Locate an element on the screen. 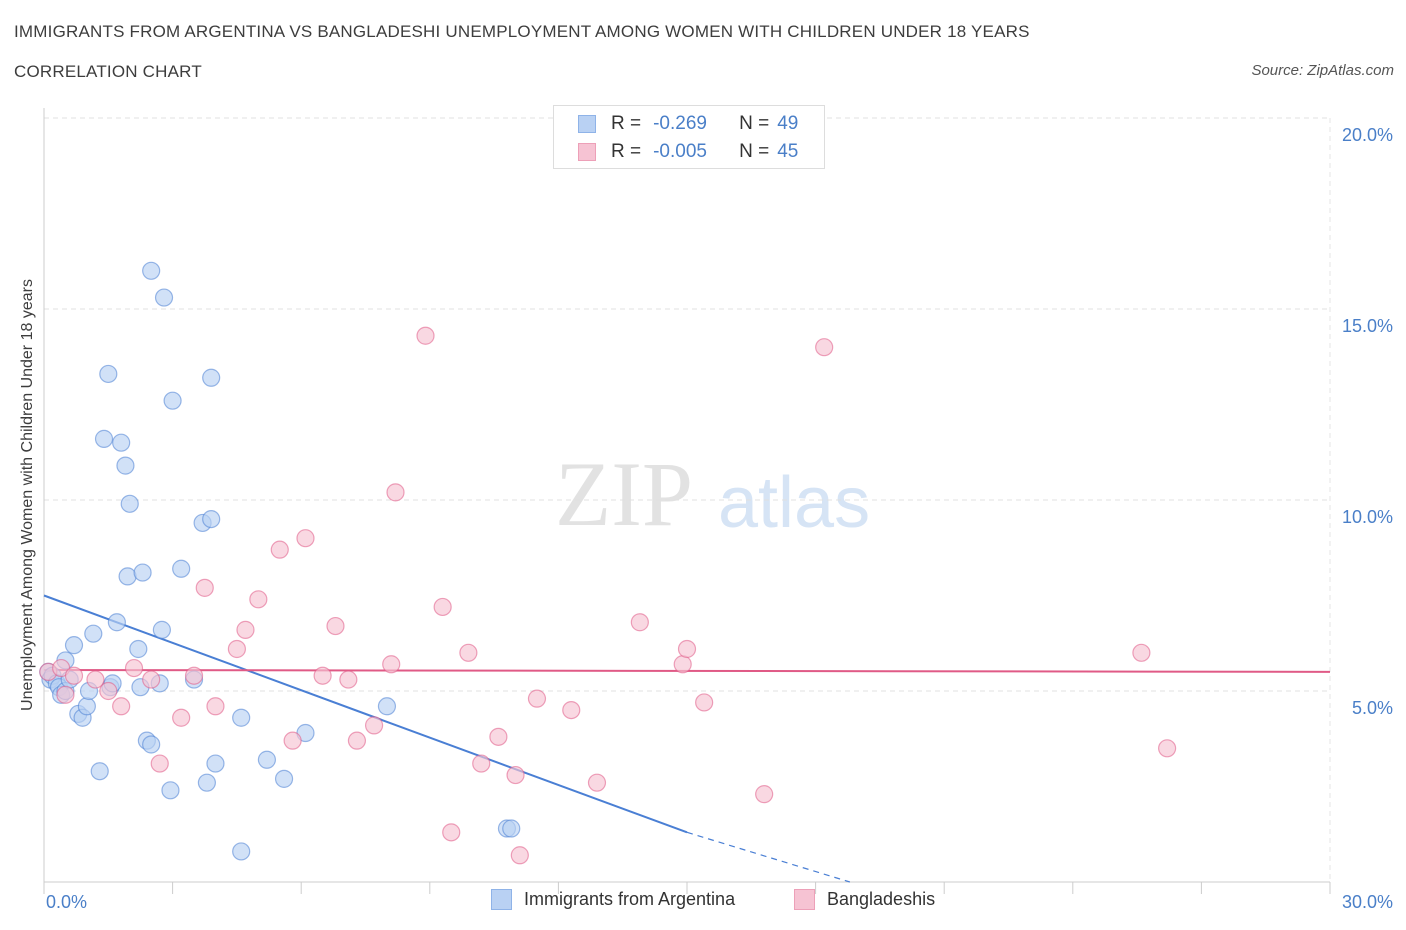 This screenshot has width=1406, height=930. legend-item-argentina: Immigrants from Argentina is located at coordinates (613, 899).